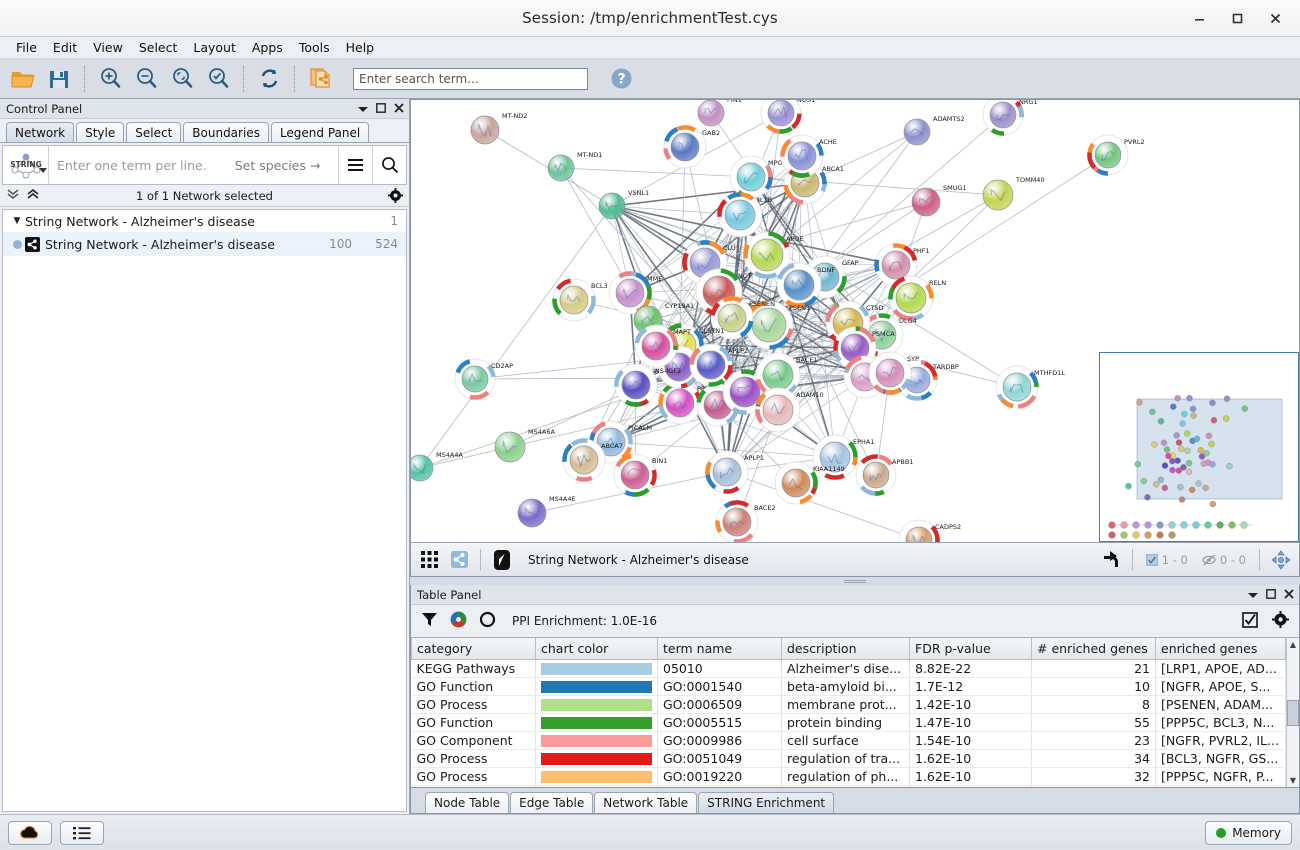 This screenshot has height=850, width=1300. Describe the element at coordinates (487, 621) in the screenshot. I see `donut-icon` at that location.